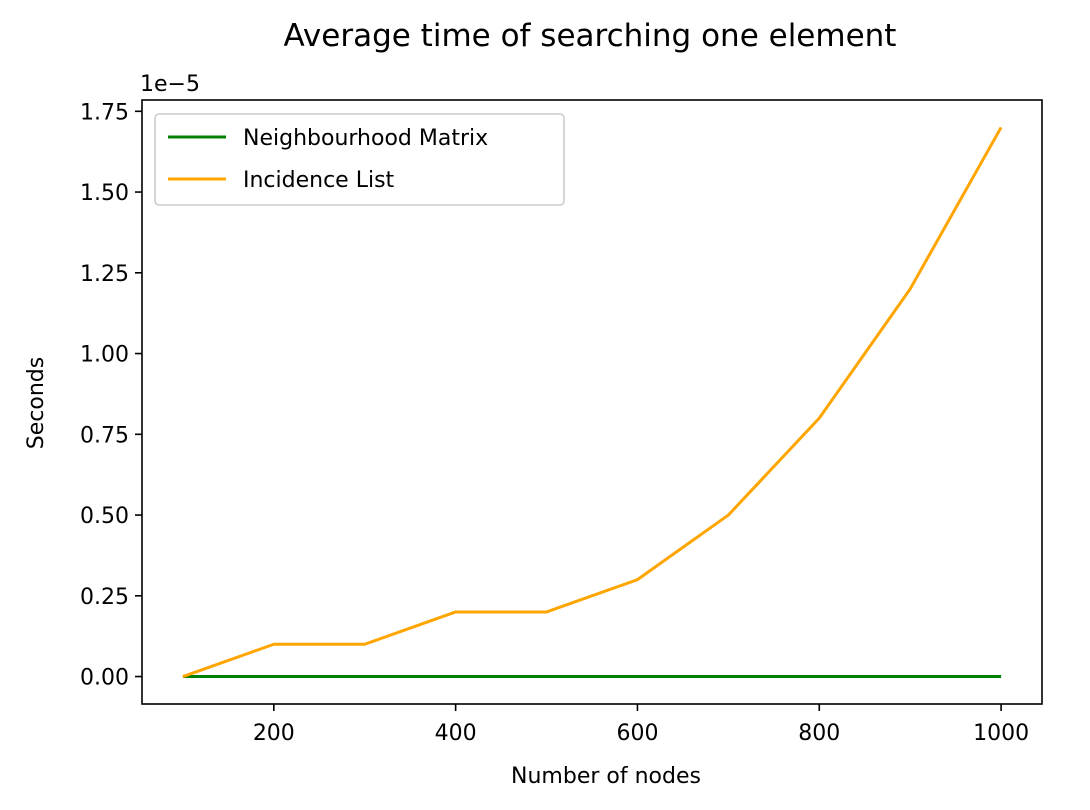 The width and height of the screenshot is (1090, 810). Describe the element at coordinates (104, 193) in the screenshot. I see `y-tick-label: 1.50` at that location.